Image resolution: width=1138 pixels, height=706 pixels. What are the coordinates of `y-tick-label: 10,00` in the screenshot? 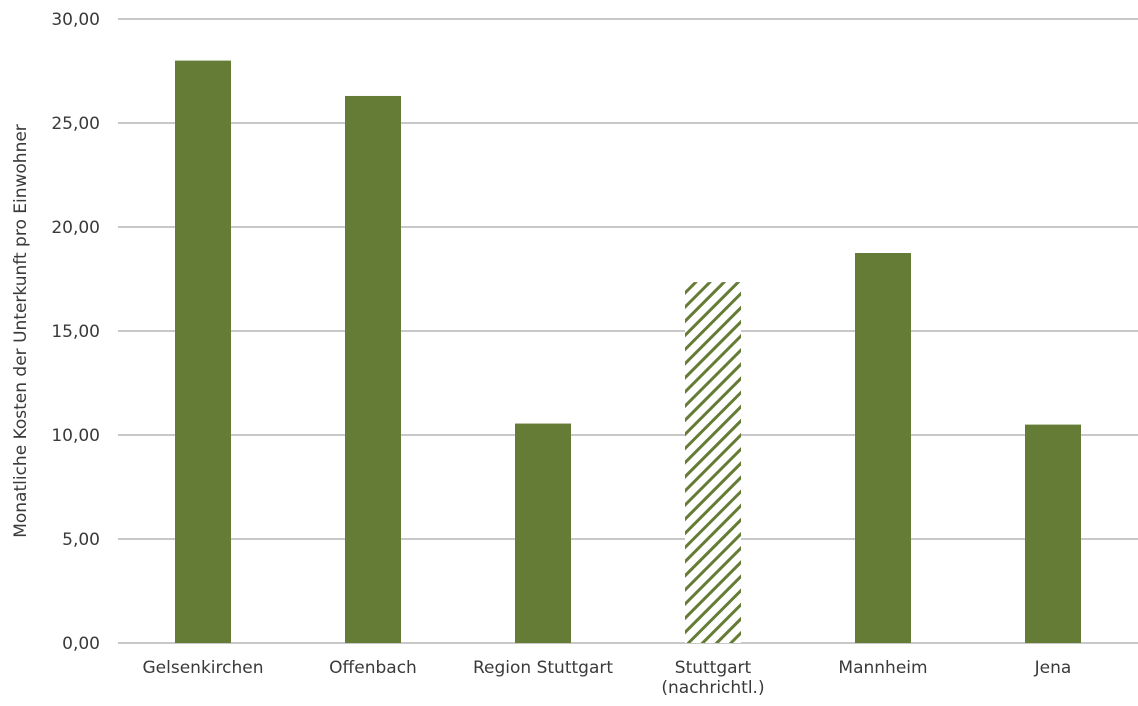 It's located at (75, 436).